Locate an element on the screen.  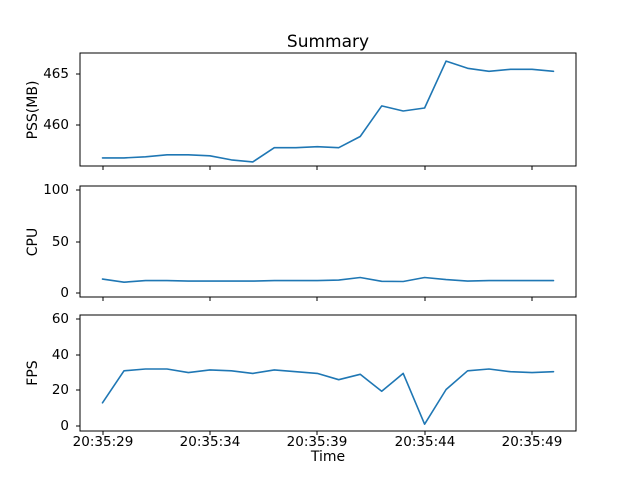
x-tick-label: 20:35:39 is located at coordinates (317, 442).